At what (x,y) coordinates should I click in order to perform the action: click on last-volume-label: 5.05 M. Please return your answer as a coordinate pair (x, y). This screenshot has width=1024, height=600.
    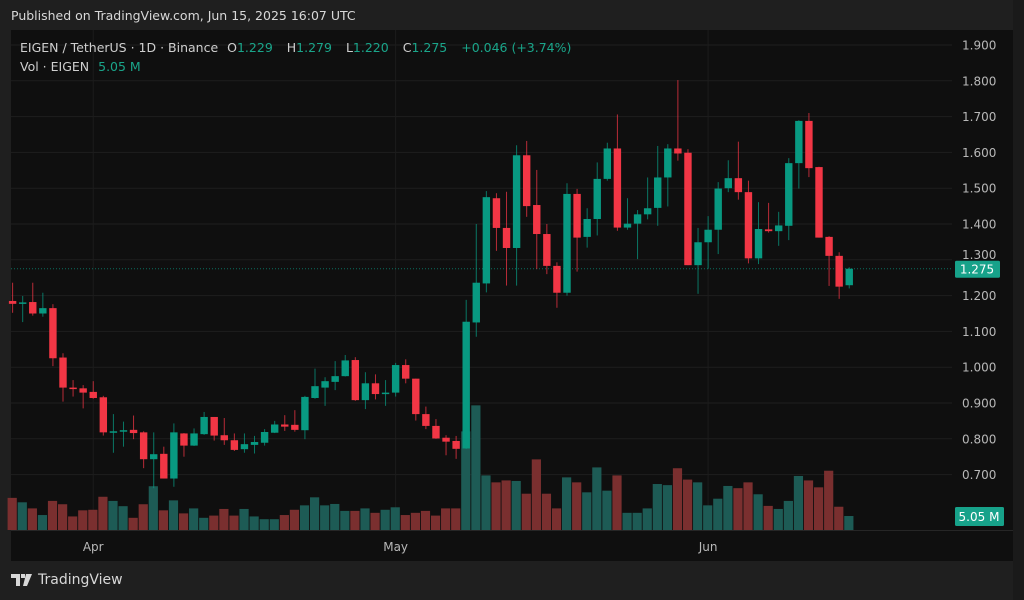
    Looking at the image, I should click on (979, 517).